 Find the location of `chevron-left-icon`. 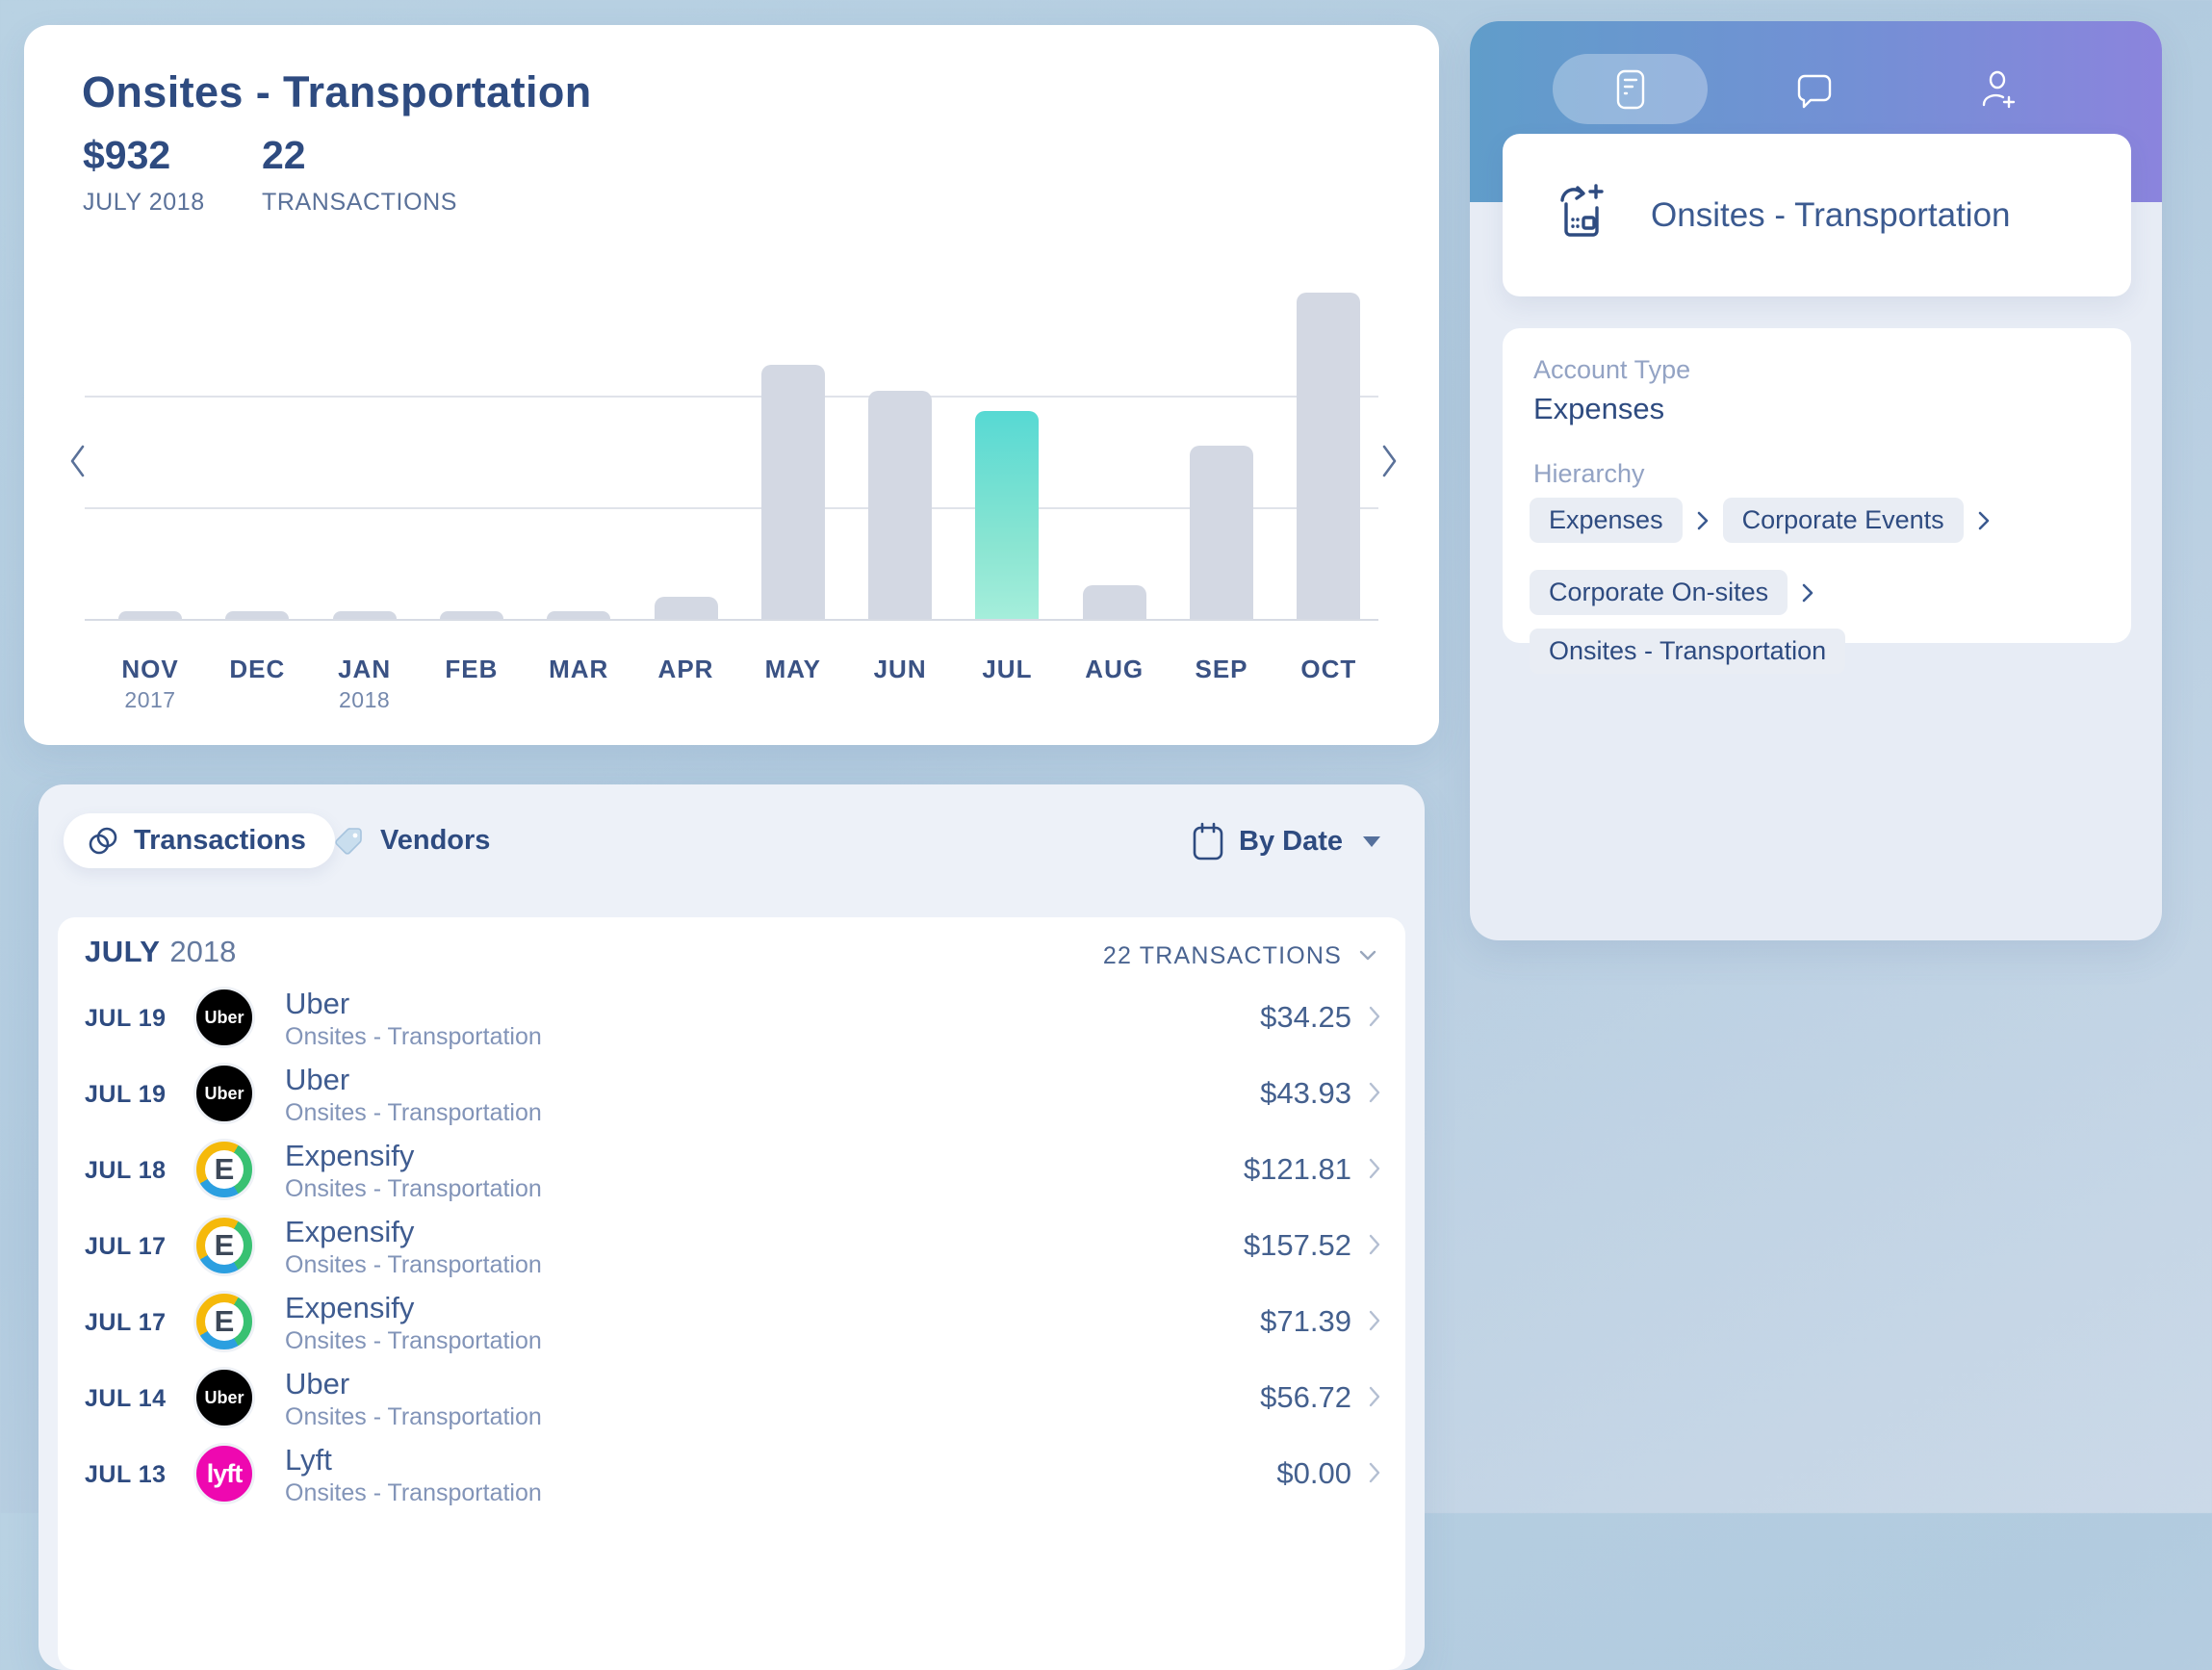

chevron-left-icon is located at coordinates (77, 461).